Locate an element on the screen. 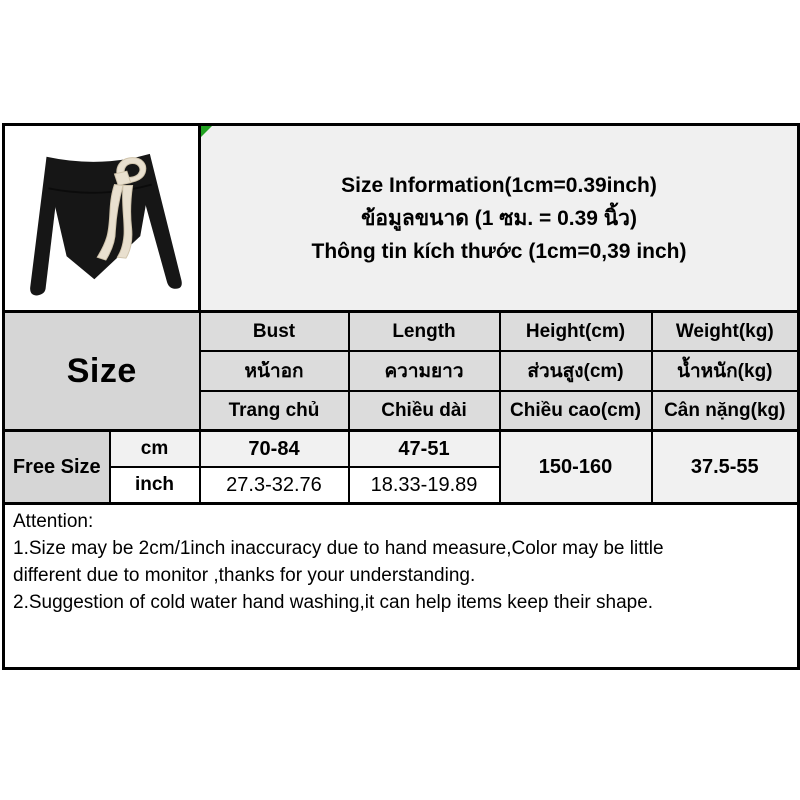 The image size is (800, 800). title-english: Size Information(1cm=0.39inch) is located at coordinates (499, 185).